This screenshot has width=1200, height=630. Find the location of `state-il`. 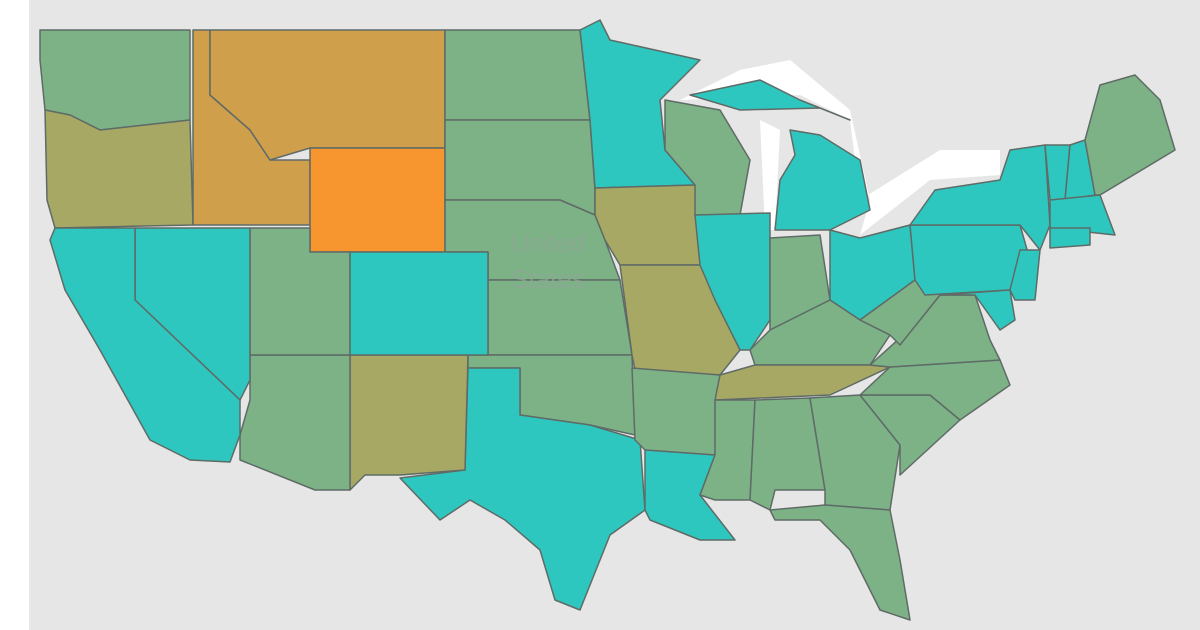

state-il is located at coordinates (732, 281).